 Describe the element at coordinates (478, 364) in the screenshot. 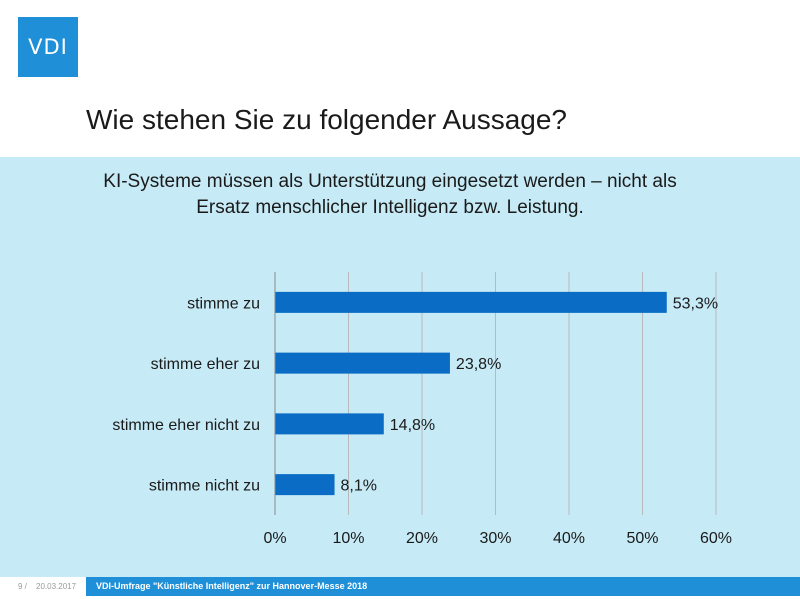

I see `data-label: 23,8%` at that location.